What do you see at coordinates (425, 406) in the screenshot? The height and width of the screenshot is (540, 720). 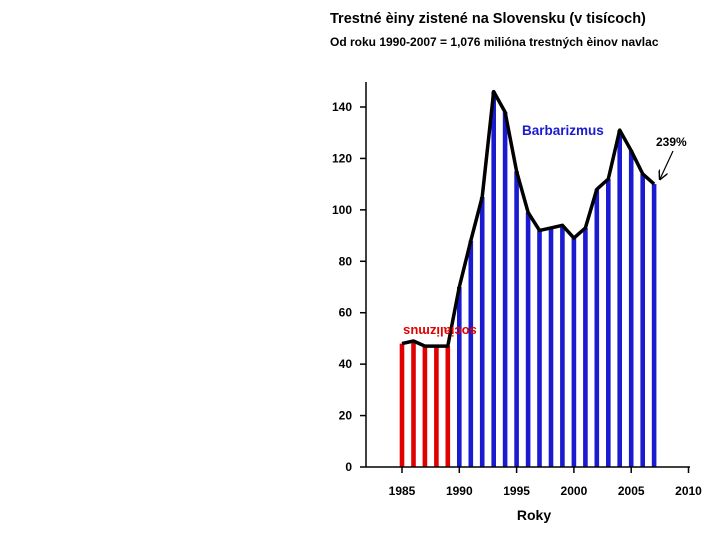 I see `bar-1987` at bounding box center [425, 406].